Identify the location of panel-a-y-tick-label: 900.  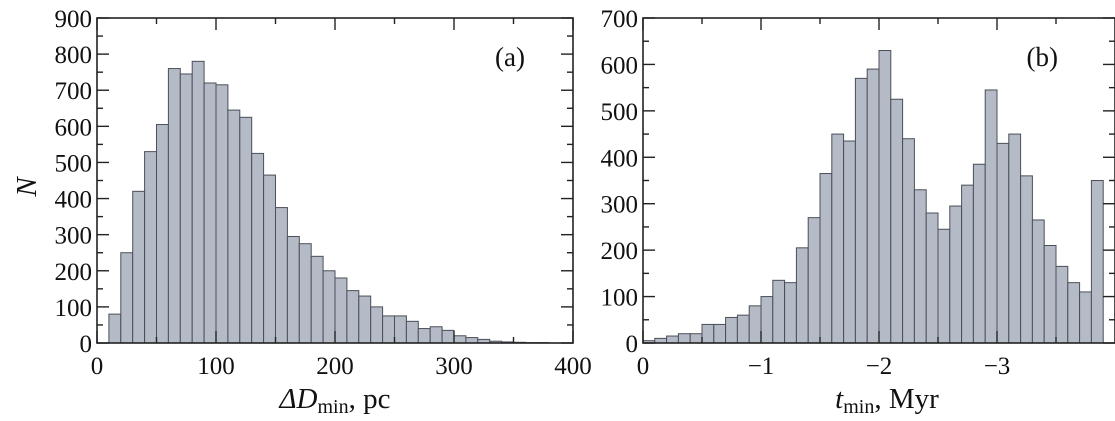
(74, 19).